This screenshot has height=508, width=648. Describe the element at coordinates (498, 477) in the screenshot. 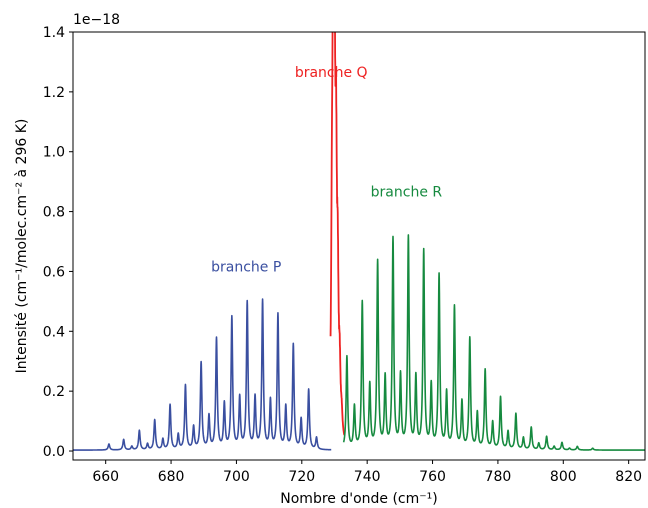

I see `x-tick-label: 780` at that location.